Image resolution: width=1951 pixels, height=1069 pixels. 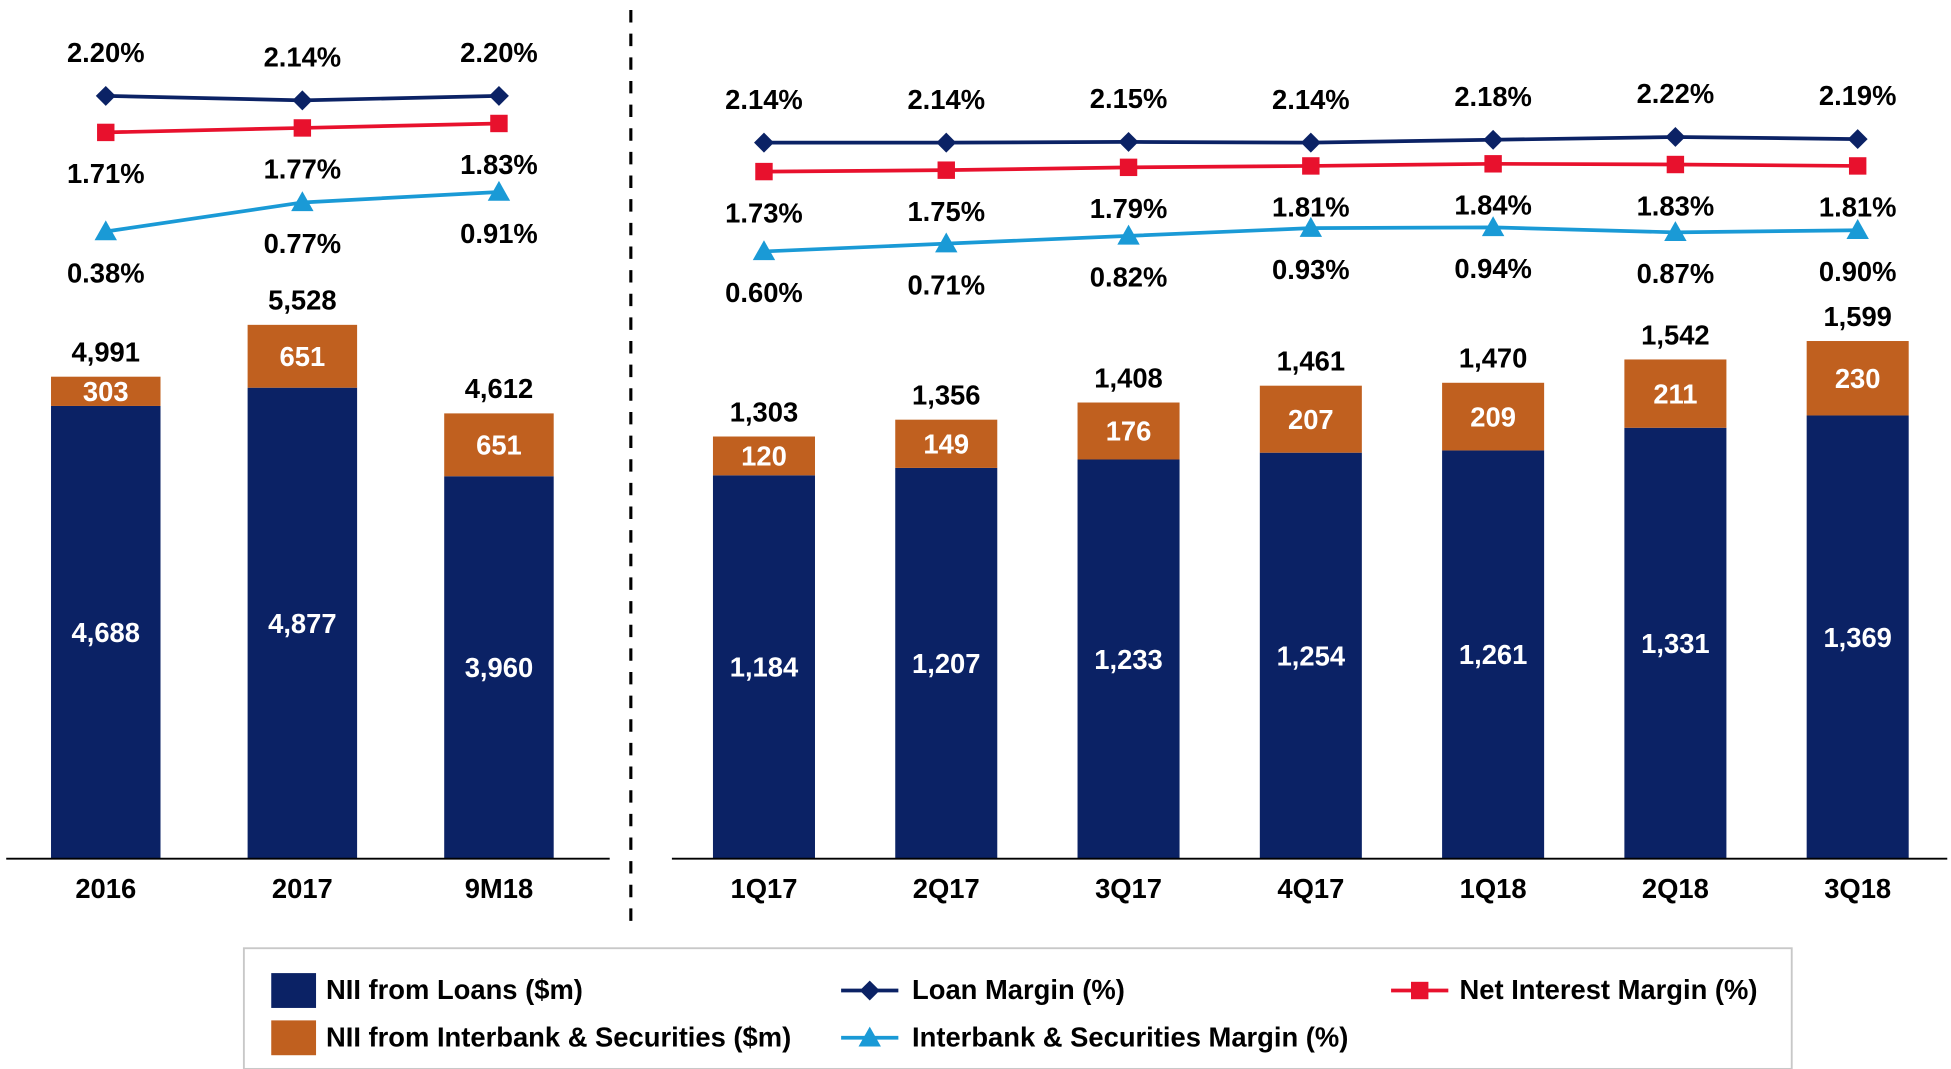 I want to click on total-label: 1,303, so click(x=764, y=412).